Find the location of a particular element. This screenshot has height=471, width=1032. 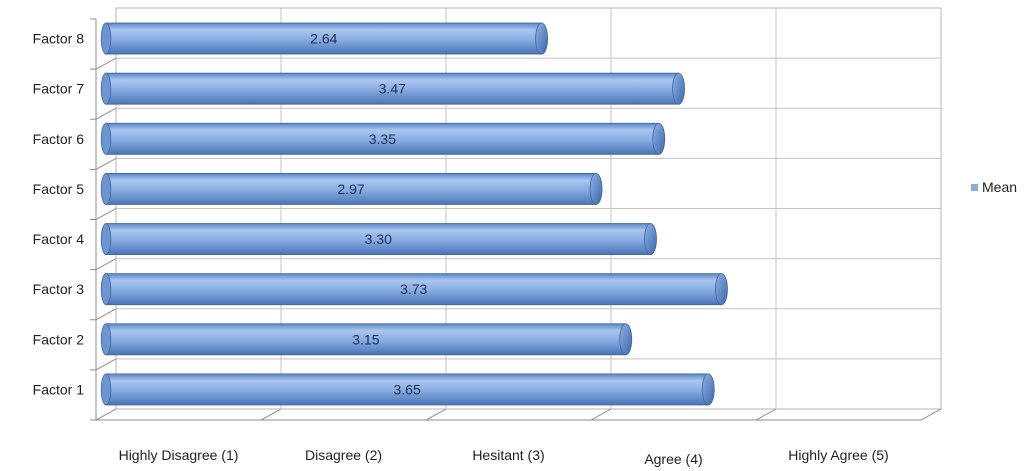

y-tick-label: Factor 5 is located at coordinates (59, 189).